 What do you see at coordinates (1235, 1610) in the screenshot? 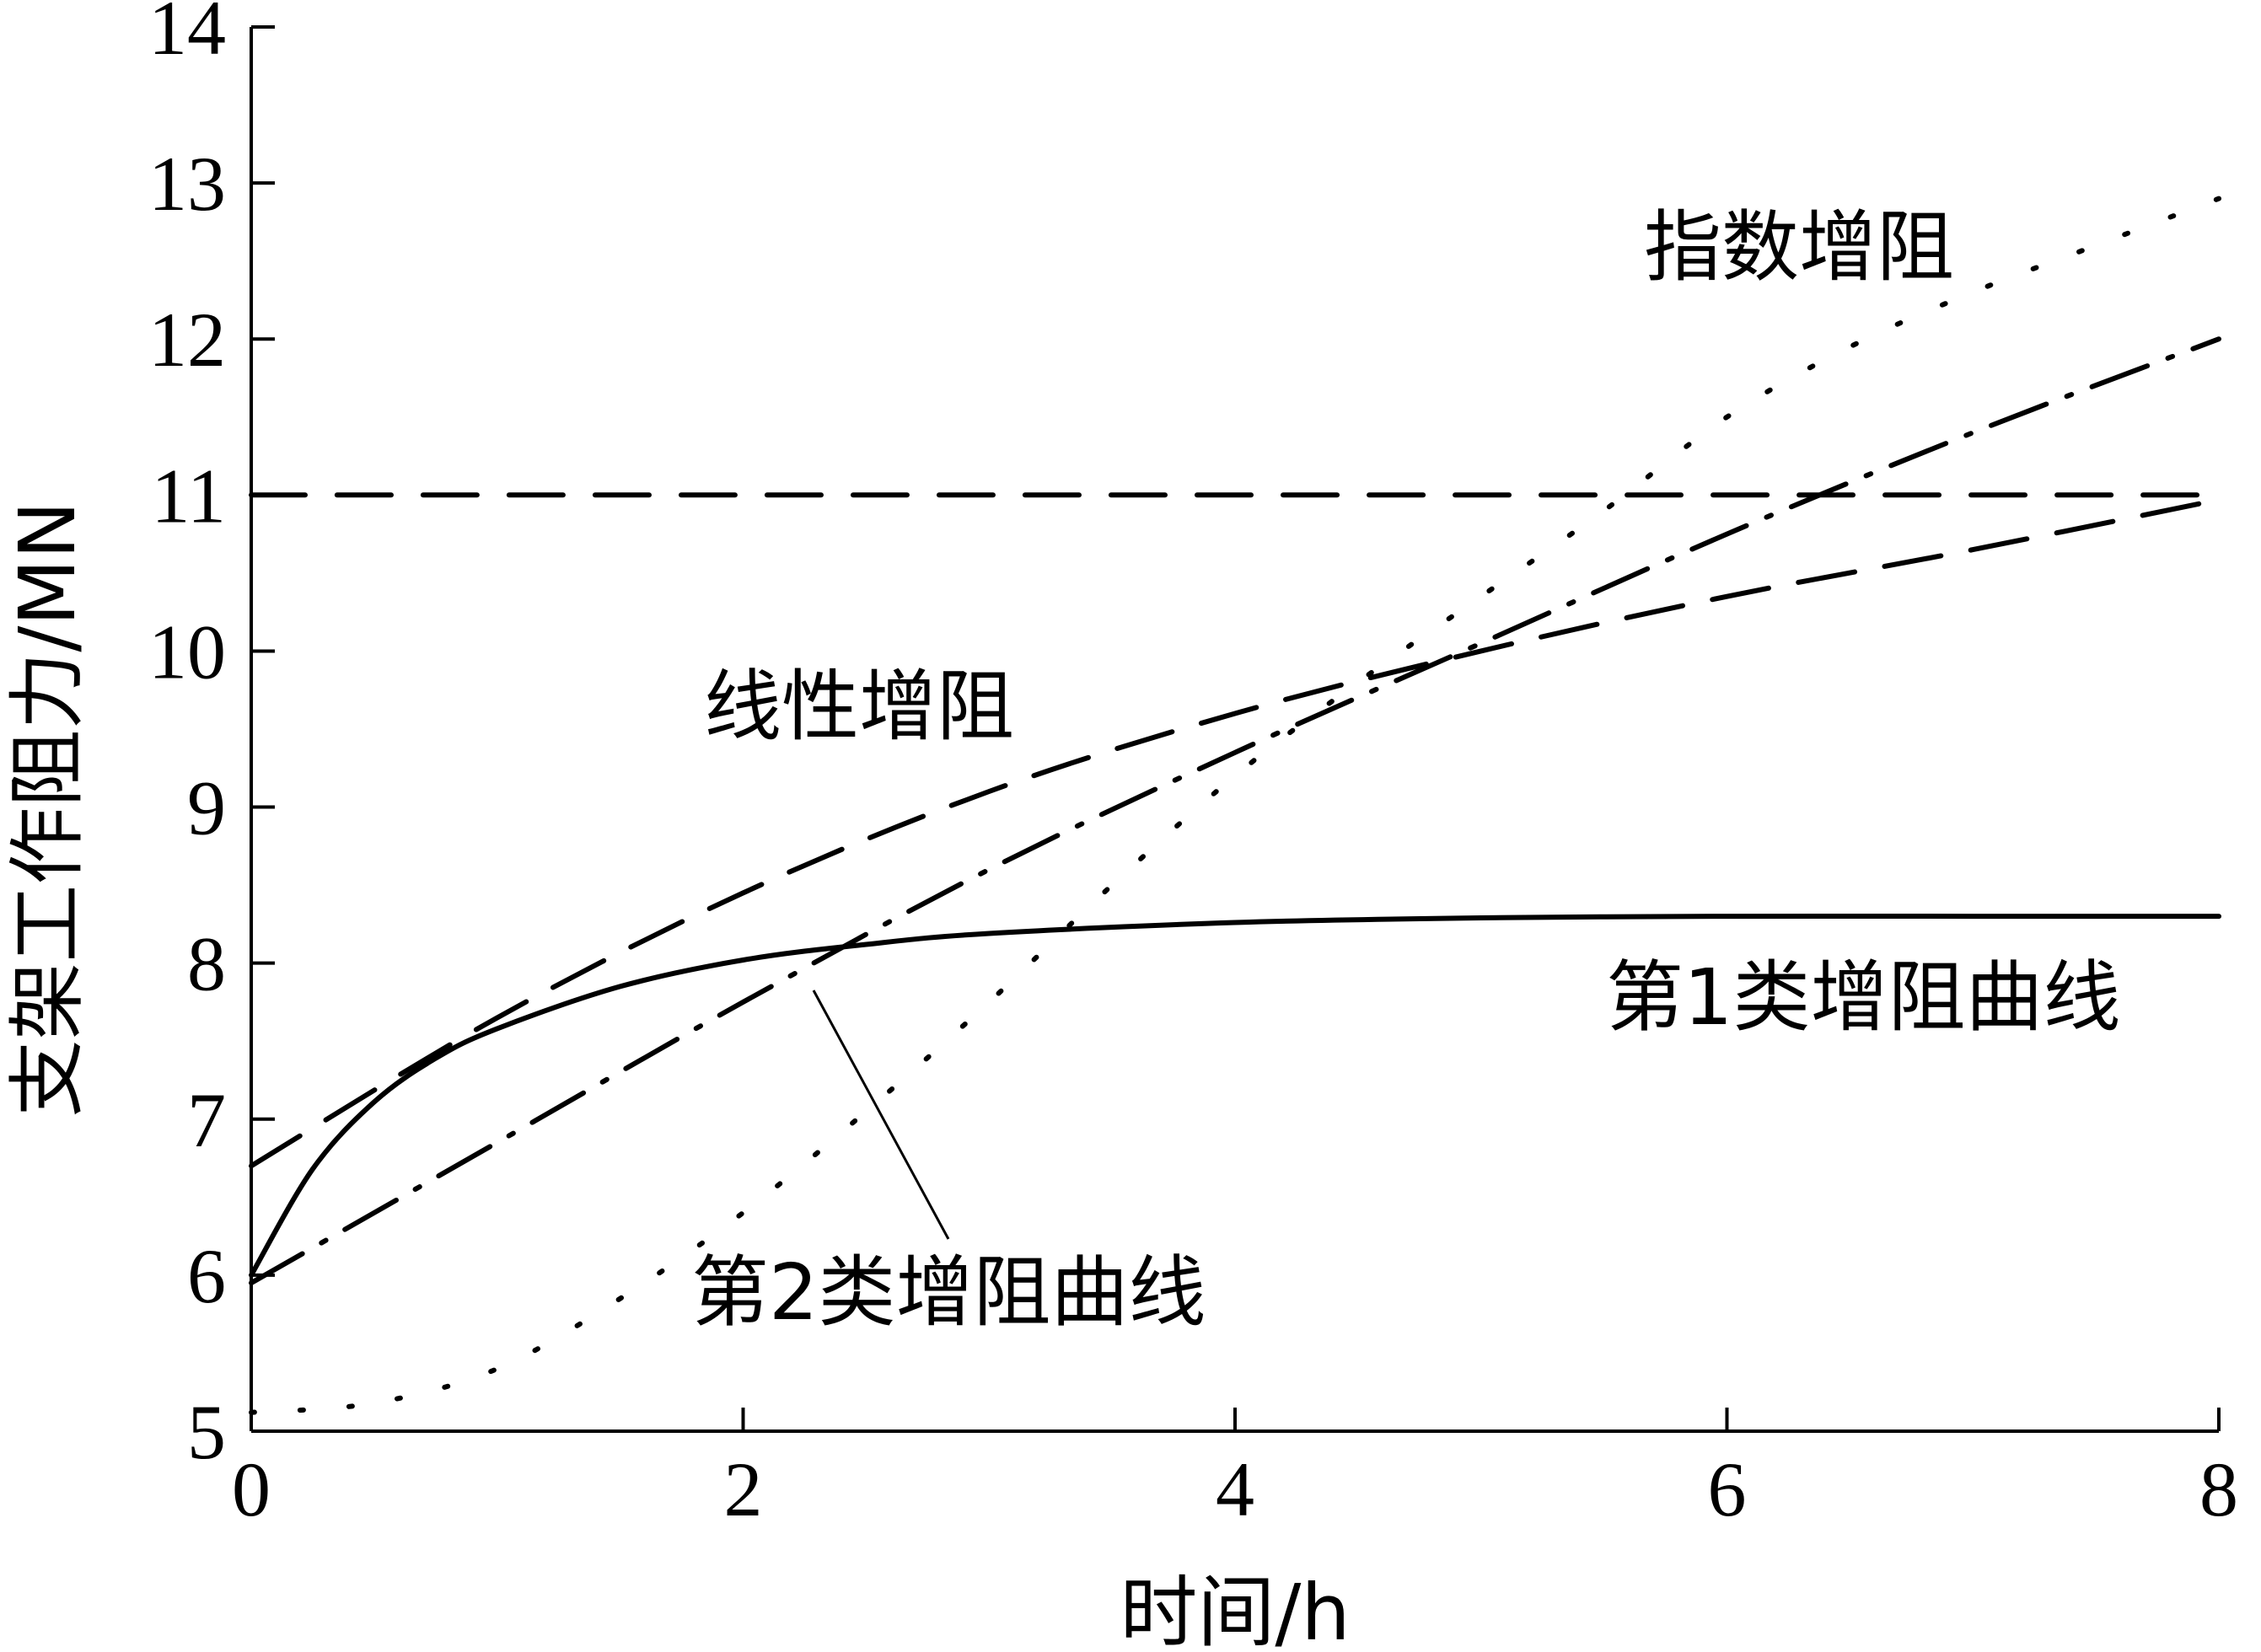
I see `x-axis-title: 时间/h` at bounding box center [1235, 1610].